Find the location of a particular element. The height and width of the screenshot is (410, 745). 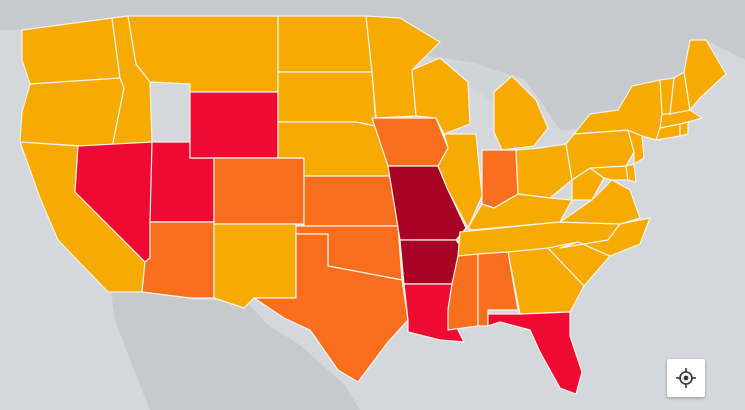

state-NC is located at coordinates (605, 237).